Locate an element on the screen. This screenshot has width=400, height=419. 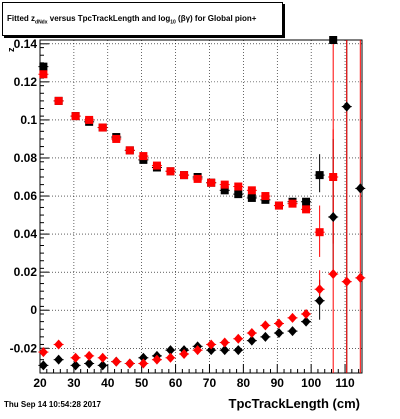
y-tick-label: 0.12 is located at coordinates (26, 82).